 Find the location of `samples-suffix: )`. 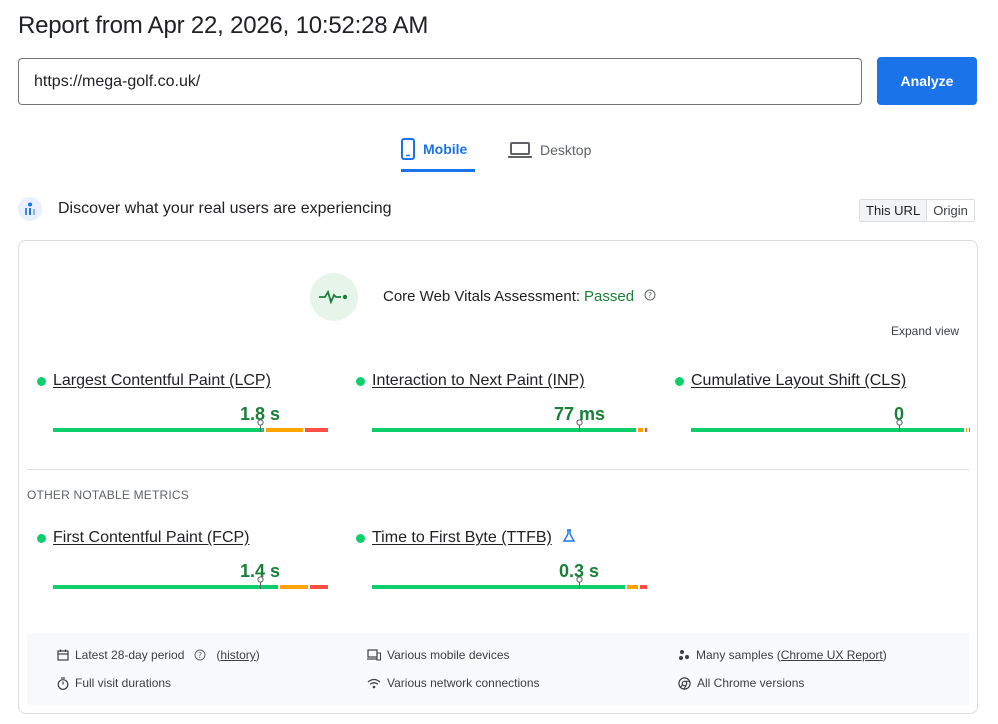

samples-suffix: ) is located at coordinates (884, 655).